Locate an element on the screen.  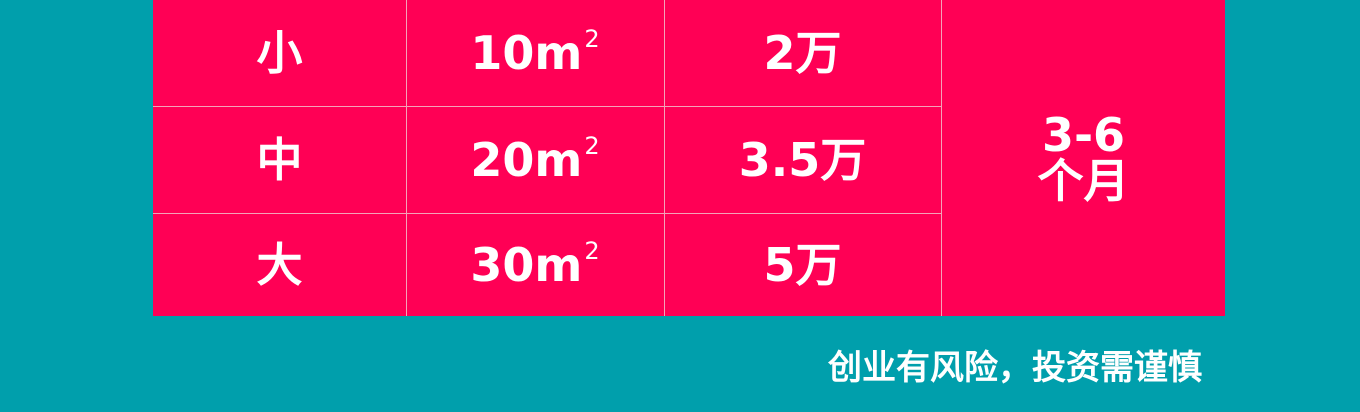
size-cell: 大 is located at coordinates (279, 265).